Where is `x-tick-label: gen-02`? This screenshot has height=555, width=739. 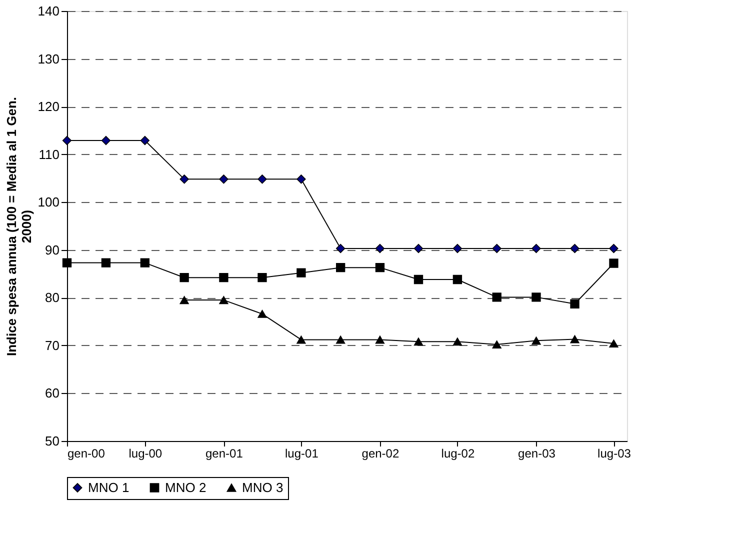 x-tick-label: gen-02 is located at coordinates (381, 453).